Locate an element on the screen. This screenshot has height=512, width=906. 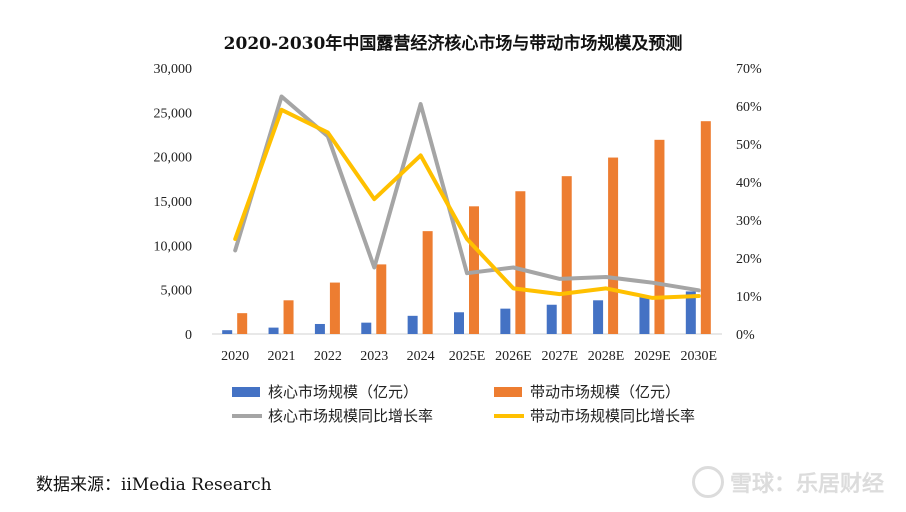
x-tick-label: 2020 is located at coordinates (235, 356).